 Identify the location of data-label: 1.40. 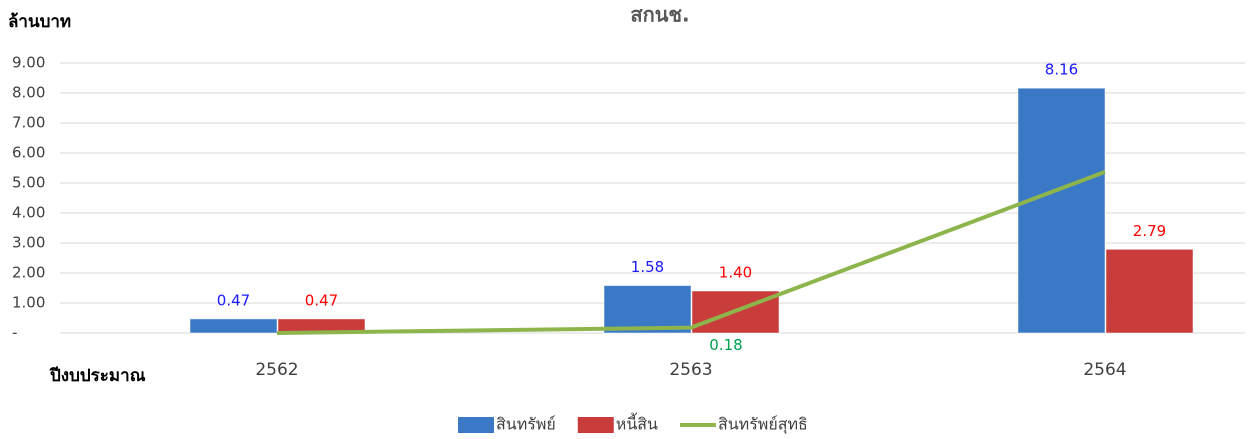
(735, 273).